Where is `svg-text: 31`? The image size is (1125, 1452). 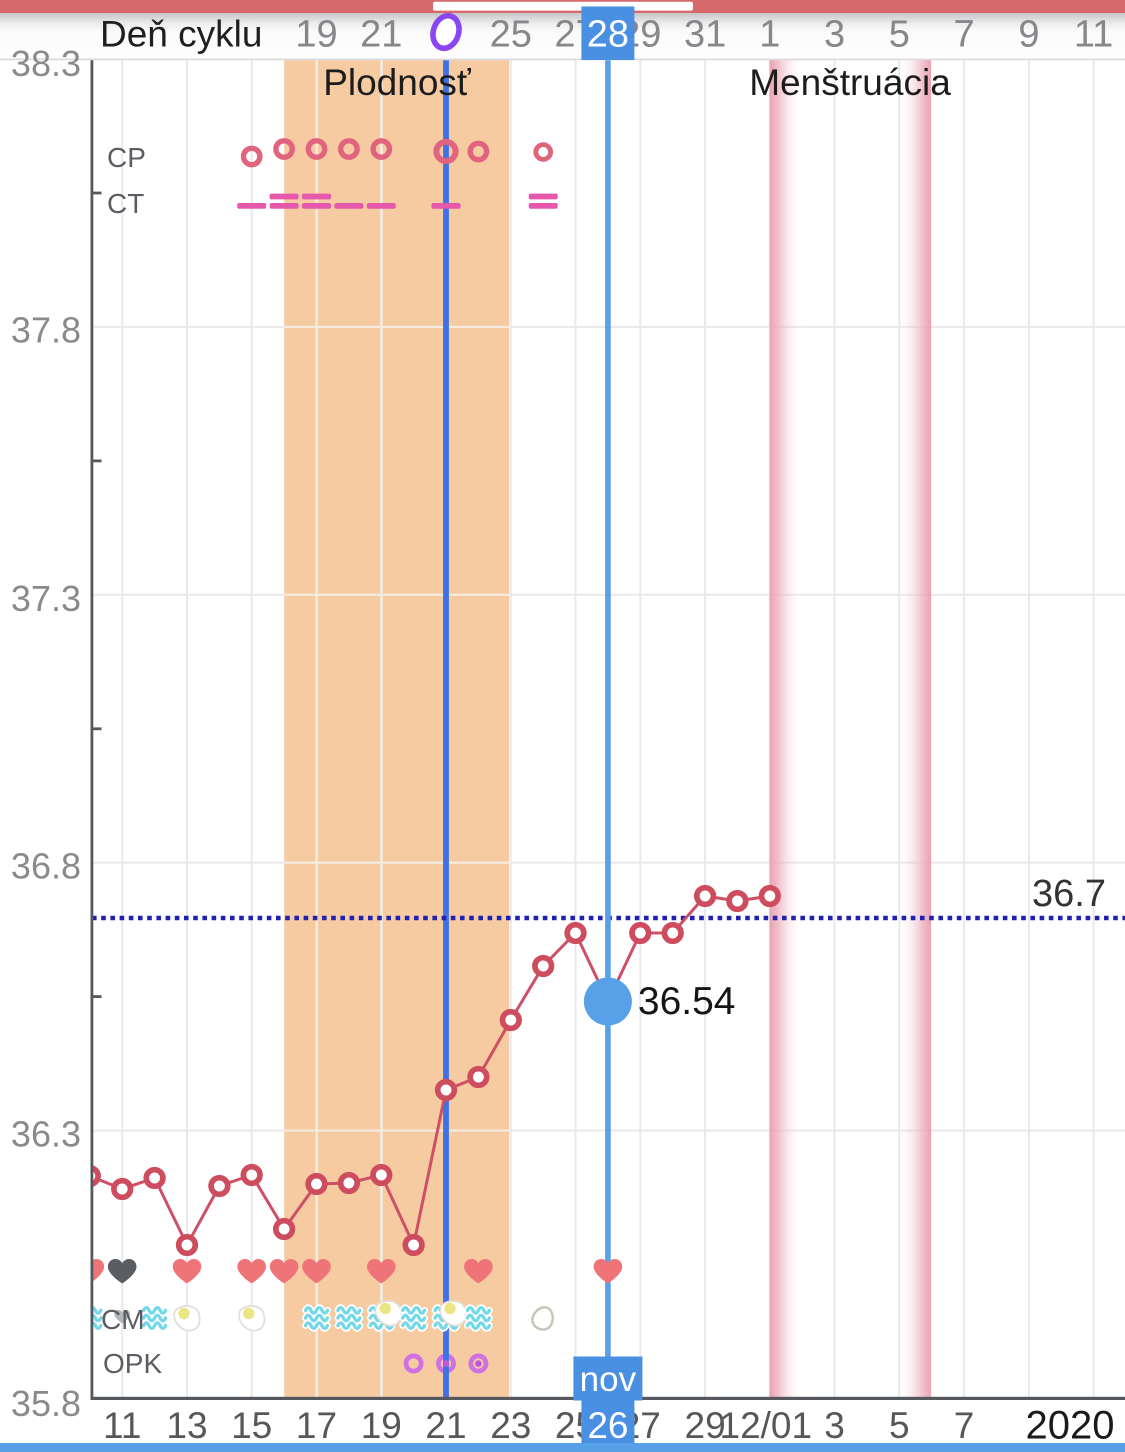 svg-text: 31 is located at coordinates (705, 35).